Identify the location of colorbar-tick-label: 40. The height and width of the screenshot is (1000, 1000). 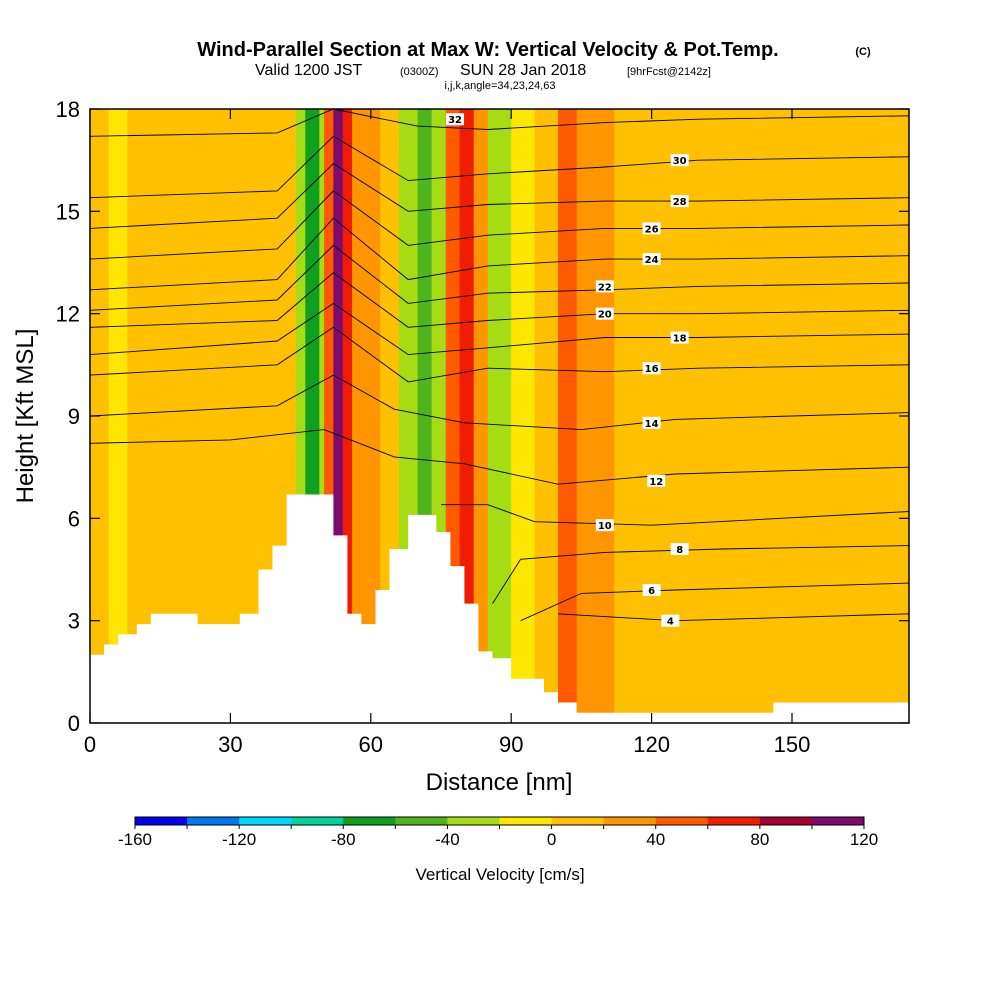
(655, 839).